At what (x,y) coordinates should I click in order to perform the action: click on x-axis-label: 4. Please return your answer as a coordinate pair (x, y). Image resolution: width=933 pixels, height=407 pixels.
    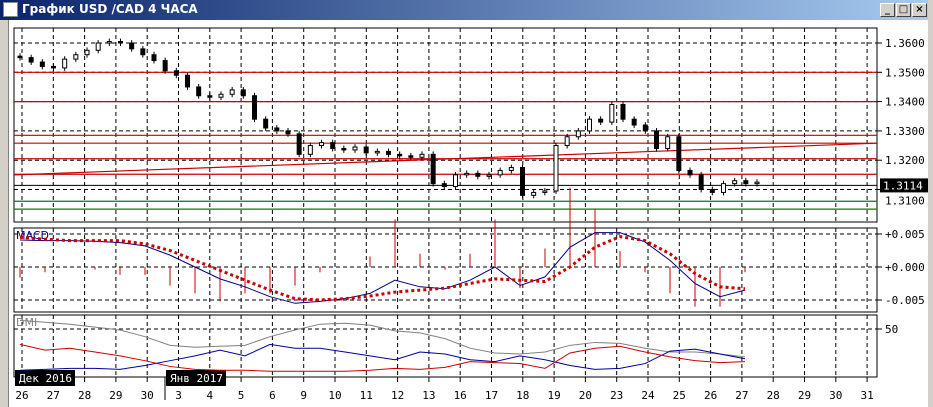
    Looking at the image, I should click on (209, 395).